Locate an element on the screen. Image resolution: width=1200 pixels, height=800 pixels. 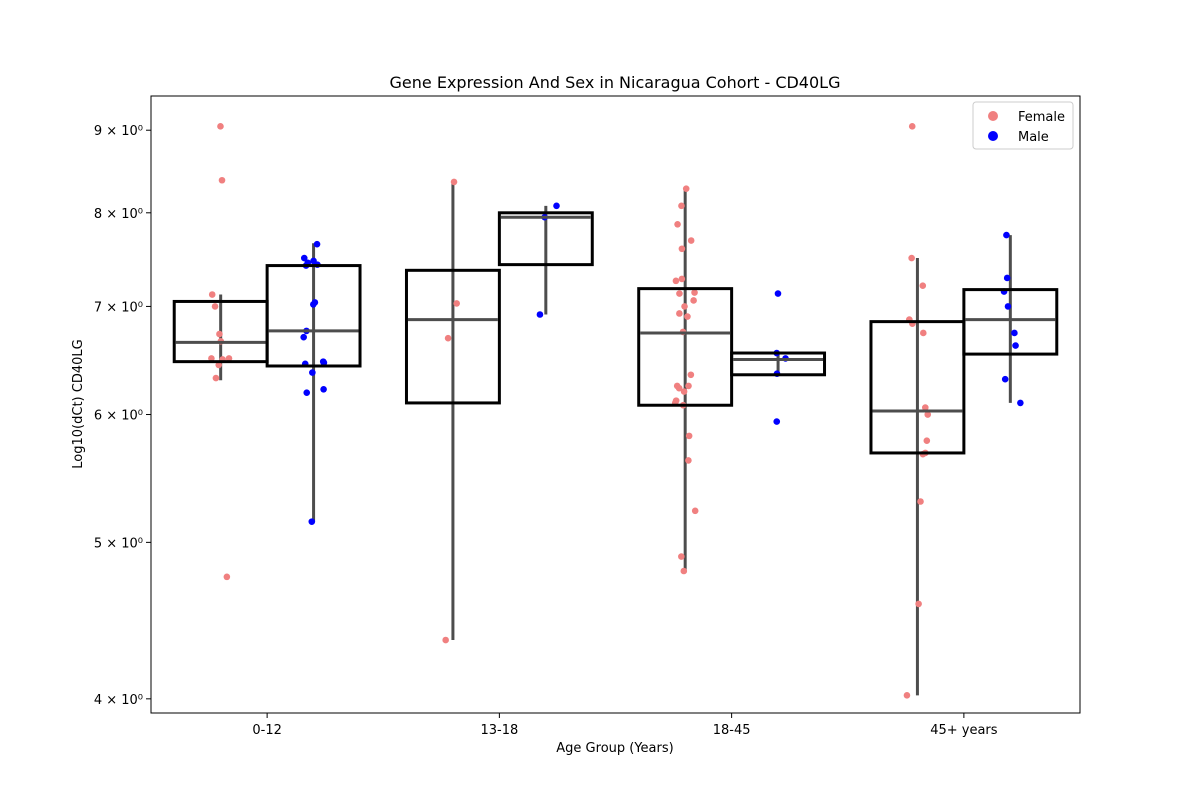
y-tick-label-0: 4 × 10⁰ is located at coordinates (118, 700).